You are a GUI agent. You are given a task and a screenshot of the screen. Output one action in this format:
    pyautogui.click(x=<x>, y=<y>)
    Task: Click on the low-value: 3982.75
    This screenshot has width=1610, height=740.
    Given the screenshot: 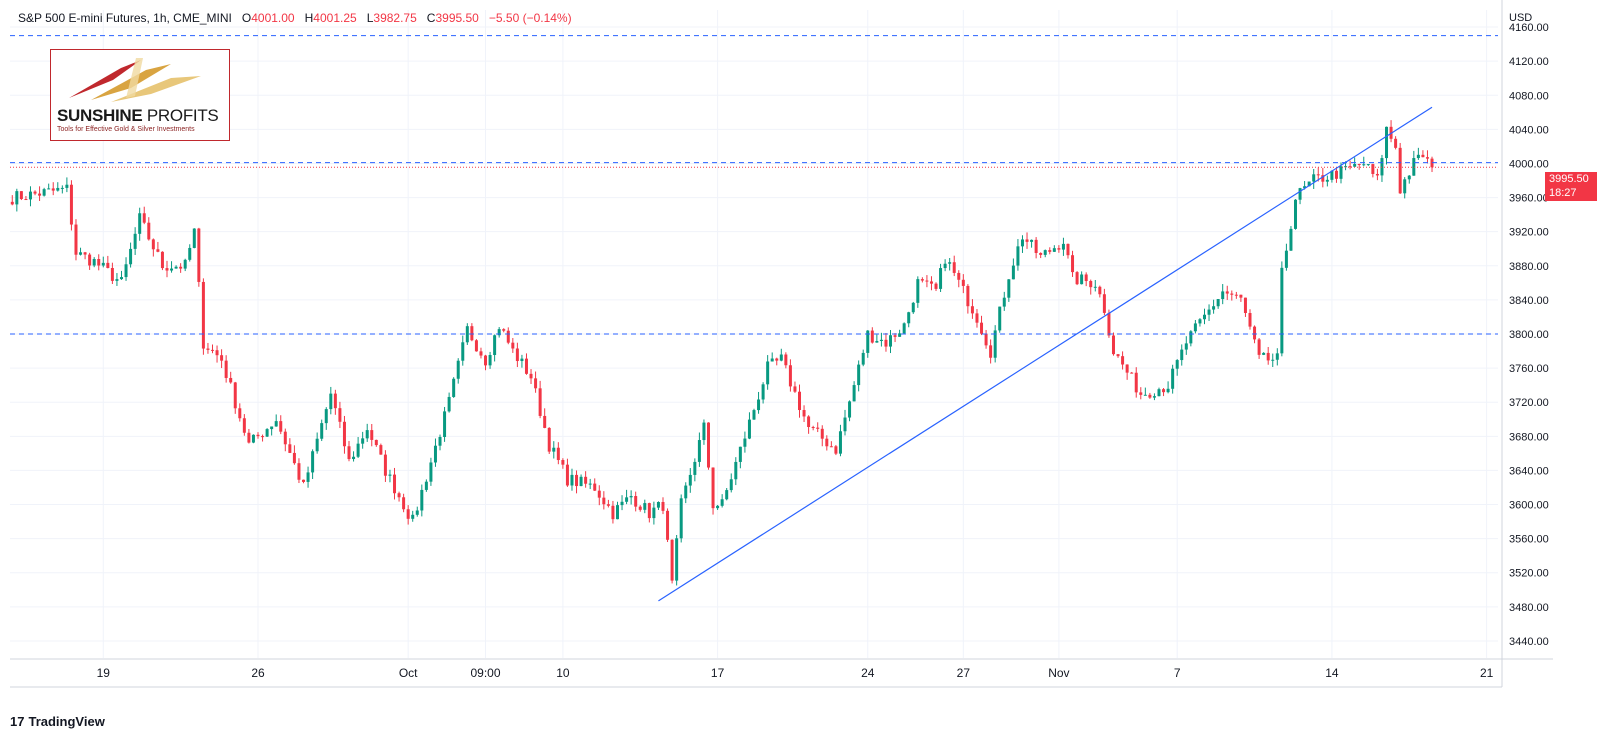 What is the action you would take?
    pyautogui.click(x=395, y=18)
    